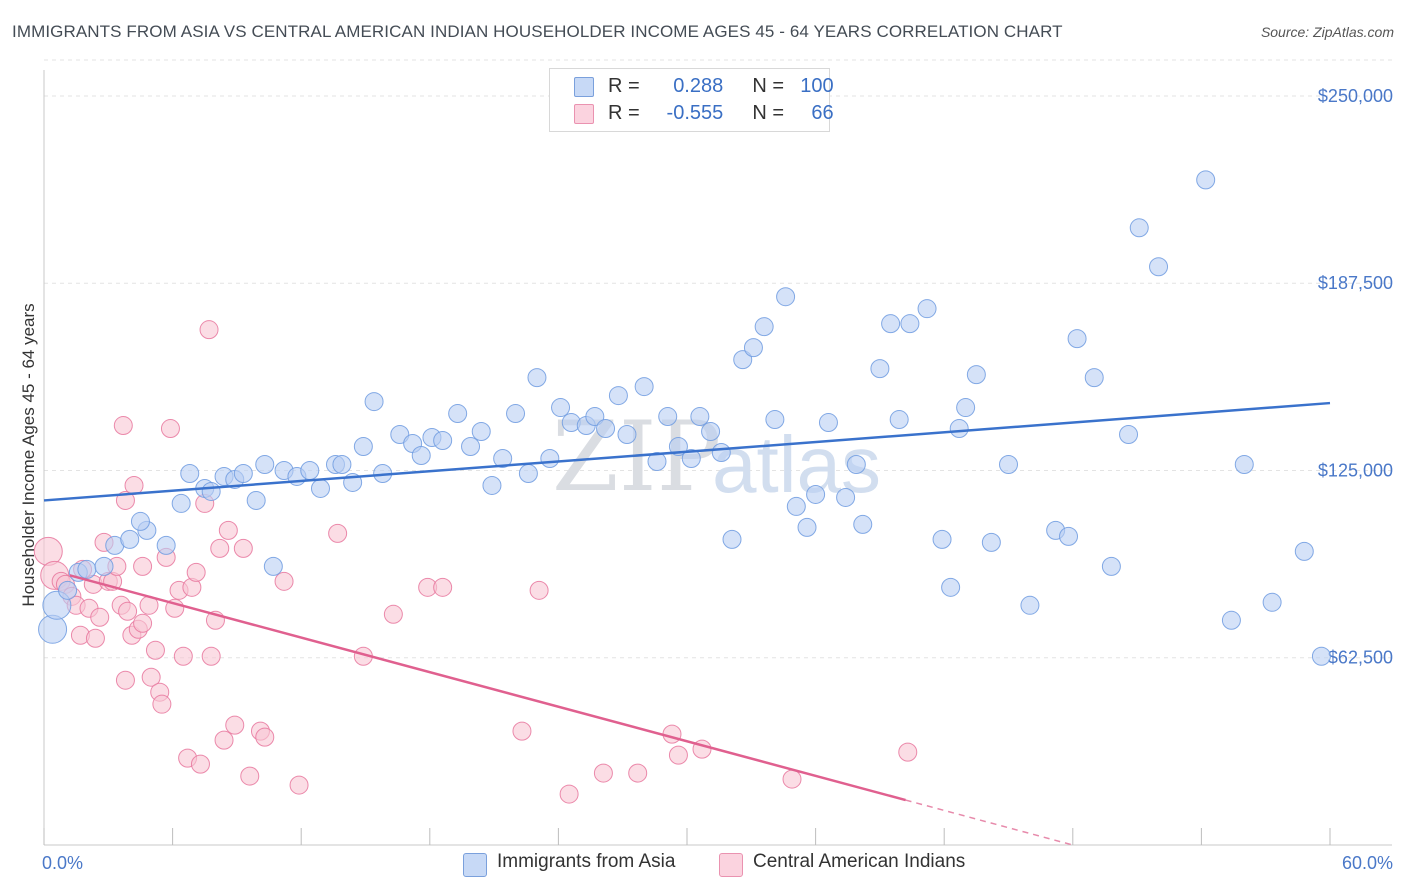 The width and height of the screenshot is (1406, 892). What do you see at coordinates (475, 865) in the screenshot?
I see `bottom-legend-swatch-asia` at bounding box center [475, 865].